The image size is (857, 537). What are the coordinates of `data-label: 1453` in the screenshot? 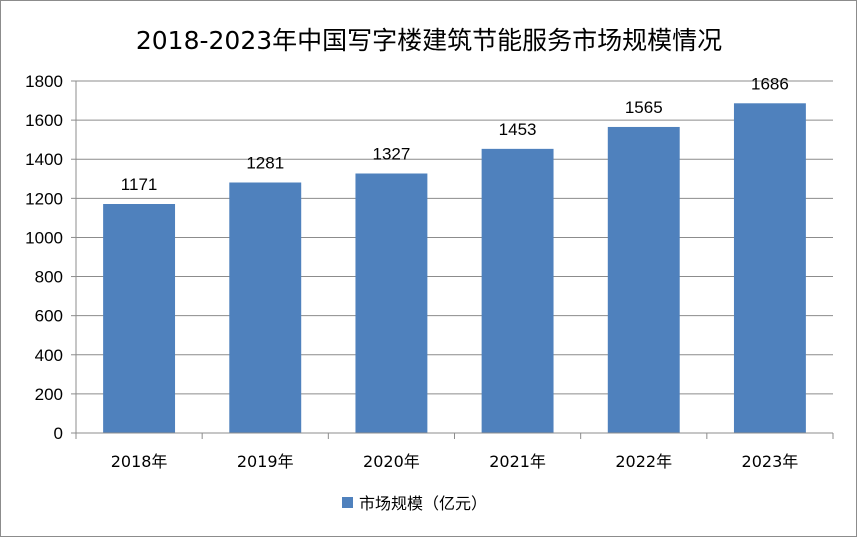 It's located at (518, 129).